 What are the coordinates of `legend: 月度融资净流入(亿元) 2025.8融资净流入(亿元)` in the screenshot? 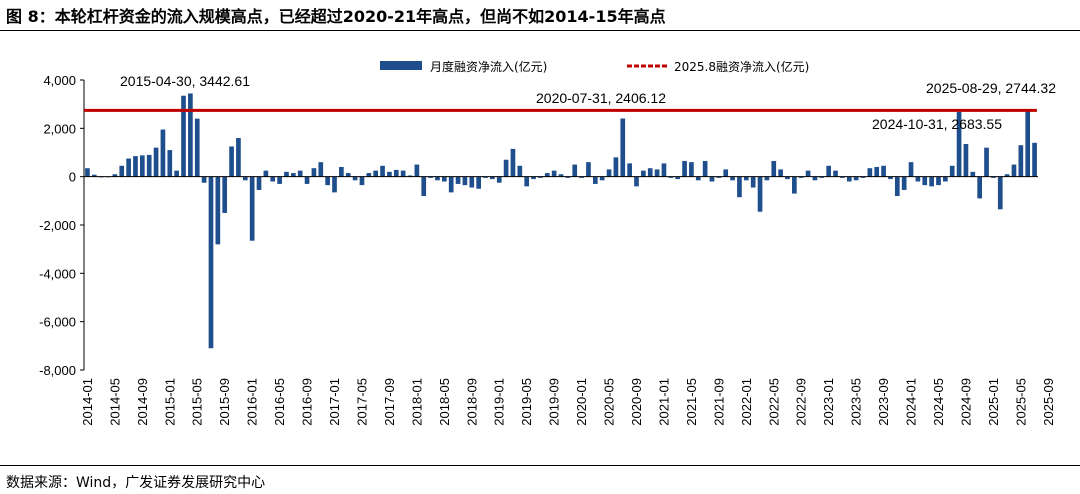 It's located at (594, 66).